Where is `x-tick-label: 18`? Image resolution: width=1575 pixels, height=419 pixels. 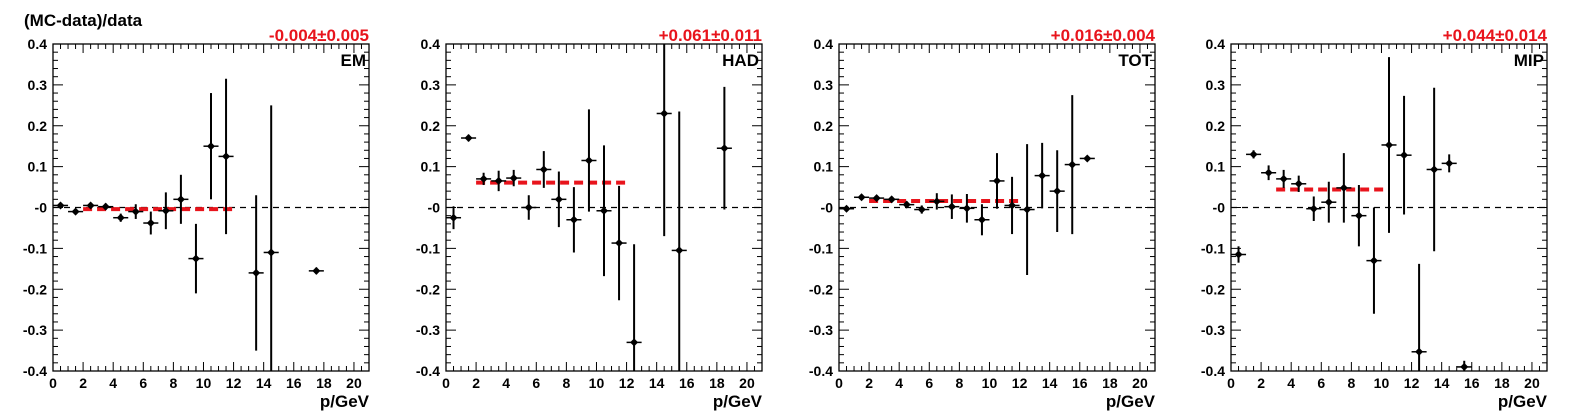 x-tick-label: 18 is located at coordinates (1502, 383).